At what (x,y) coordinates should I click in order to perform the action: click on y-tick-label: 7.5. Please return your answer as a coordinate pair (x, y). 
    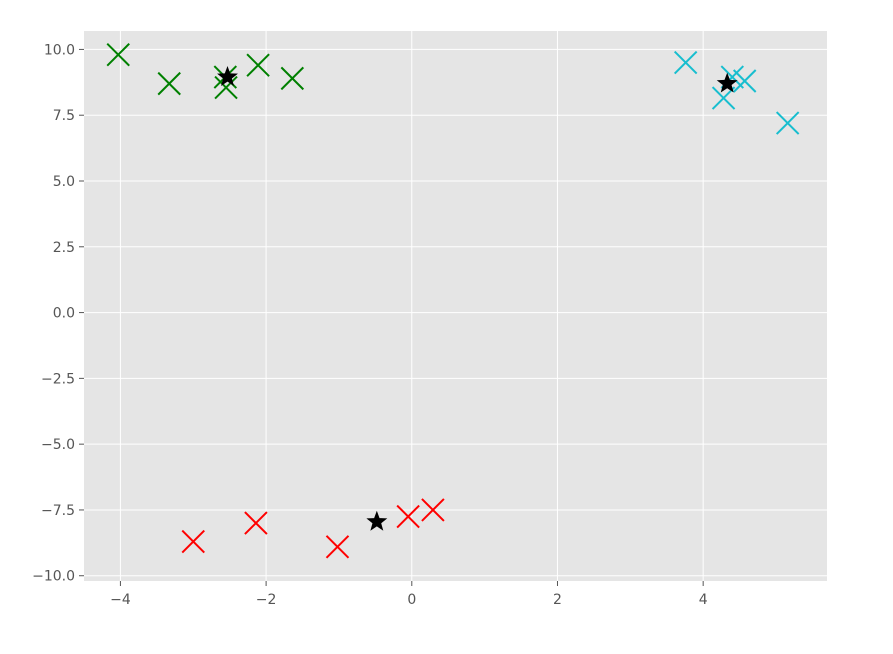
    Looking at the image, I should click on (64, 116).